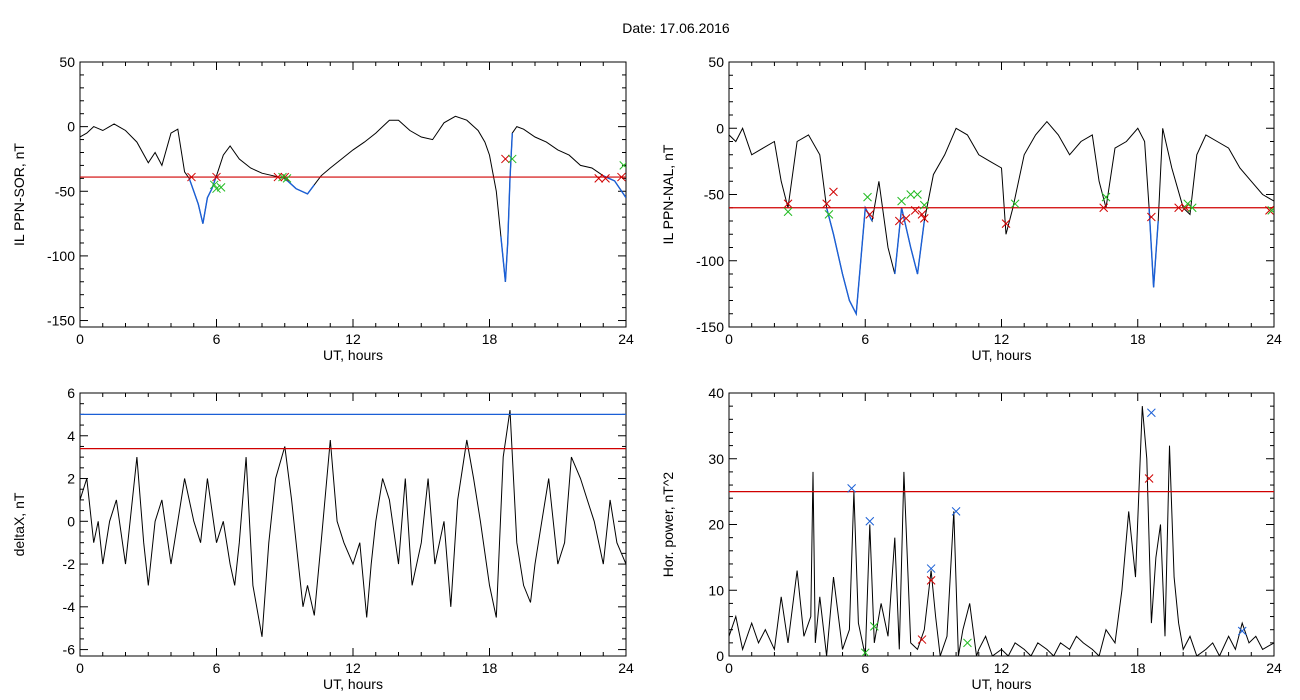 This screenshot has height=700, width=1300. I want to click on y-axis-title: IL PPN-NAL, nT, so click(668, 194).